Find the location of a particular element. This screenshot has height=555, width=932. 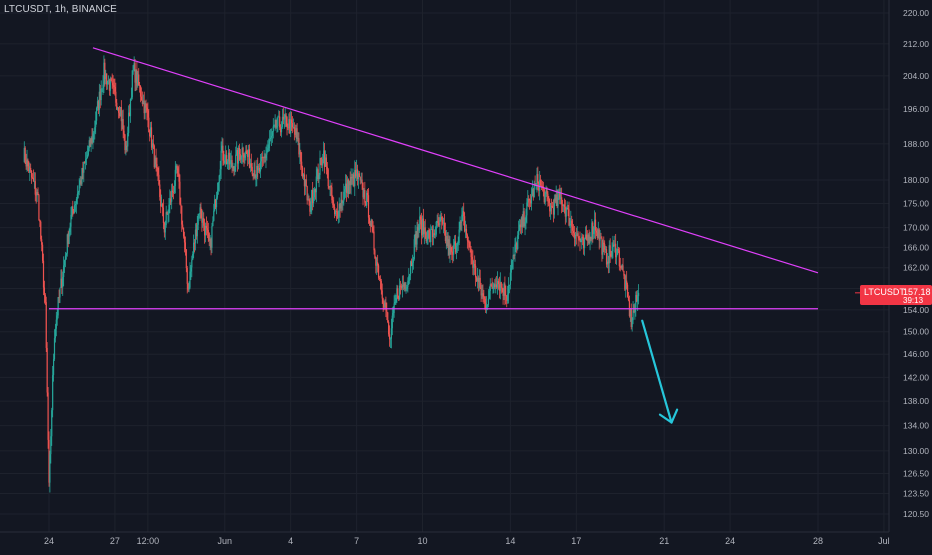

last-price-badge: LTCUSDT 157.18 39:13 is located at coordinates (896, 295).